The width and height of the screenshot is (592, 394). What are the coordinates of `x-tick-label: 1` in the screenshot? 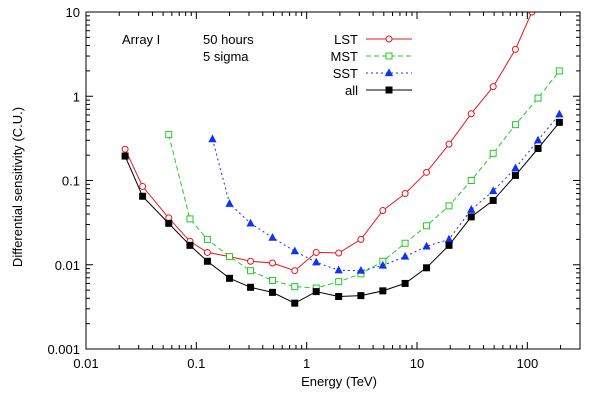 It's located at (306, 363).